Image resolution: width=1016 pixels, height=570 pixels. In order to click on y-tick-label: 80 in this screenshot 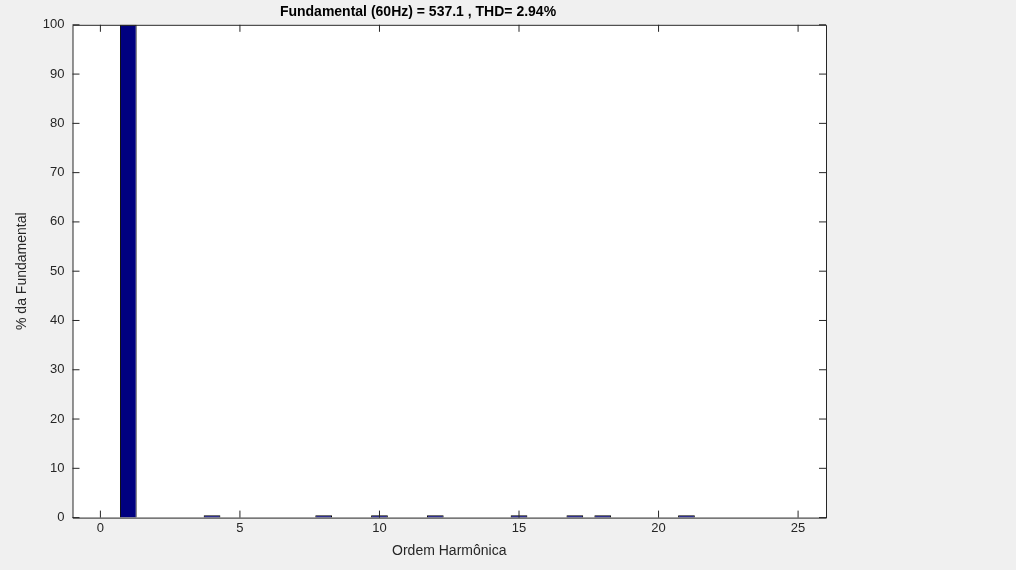, I will do `click(57, 122)`.